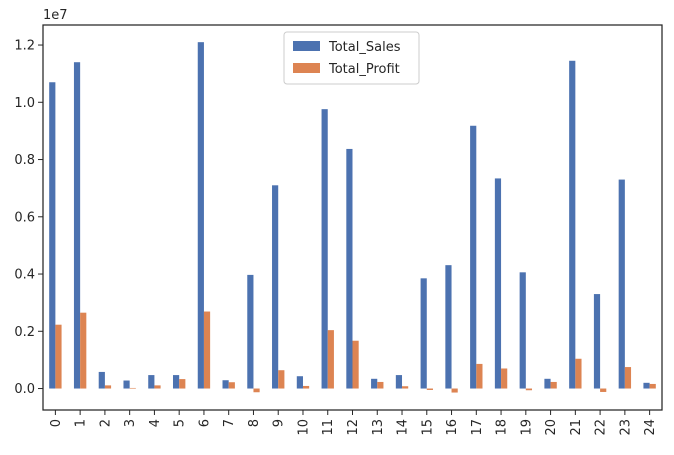 The height and width of the screenshot is (455, 674). What do you see at coordinates (24, 160) in the screenshot?
I see `y-tick-label: 0.8` at bounding box center [24, 160].